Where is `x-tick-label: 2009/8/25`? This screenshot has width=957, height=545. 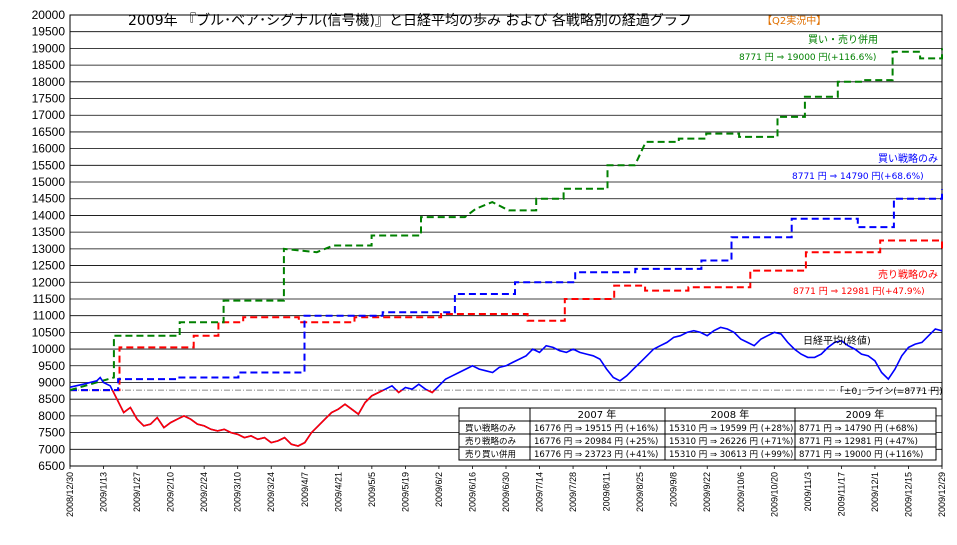
x-tick-label: 2009/8/25 is located at coordinates (640, 492).